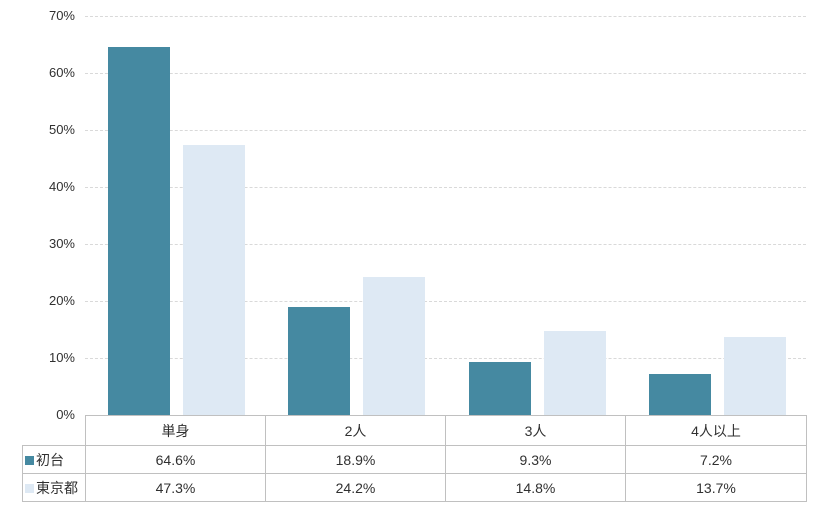 The image size is (820, 510). What do you see at coordinates (61, 129) in the screenshot?
I see `y-axis-tick-label: 50%` at bounding box center [61, 129].